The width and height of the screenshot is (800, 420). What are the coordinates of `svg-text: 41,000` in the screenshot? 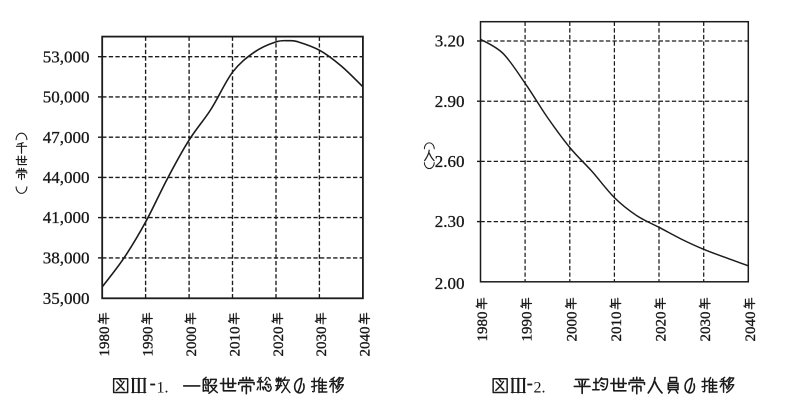 It's located at (66, 217).